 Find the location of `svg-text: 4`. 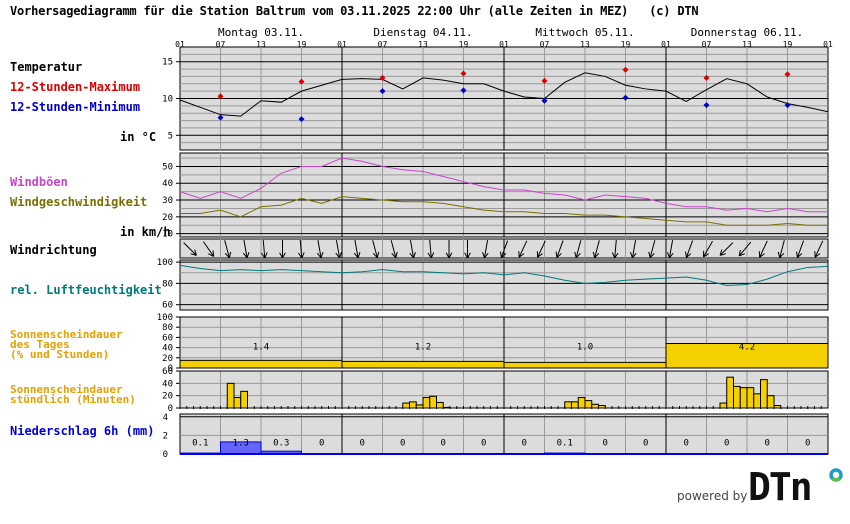

svg-text: 4 is located at coordinates (165, 418).